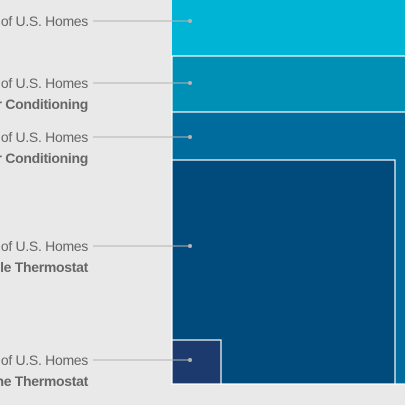 The width and height of the screenshot is (405, 405). I want to click on label-line1-2: % of U.S. Homes, so click(44, 83).